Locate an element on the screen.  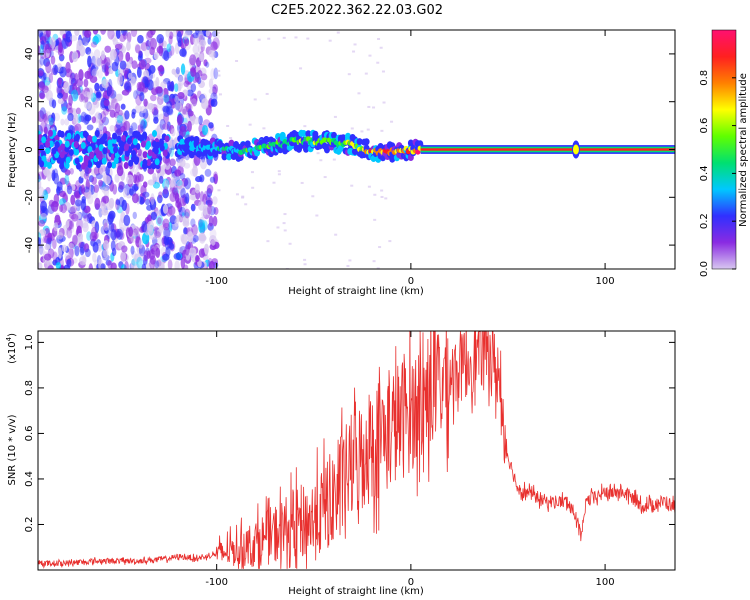
colorbar-ticks: 0.0 0.2 0.4 0.6 0.8 is located at coordinates (717, 173).